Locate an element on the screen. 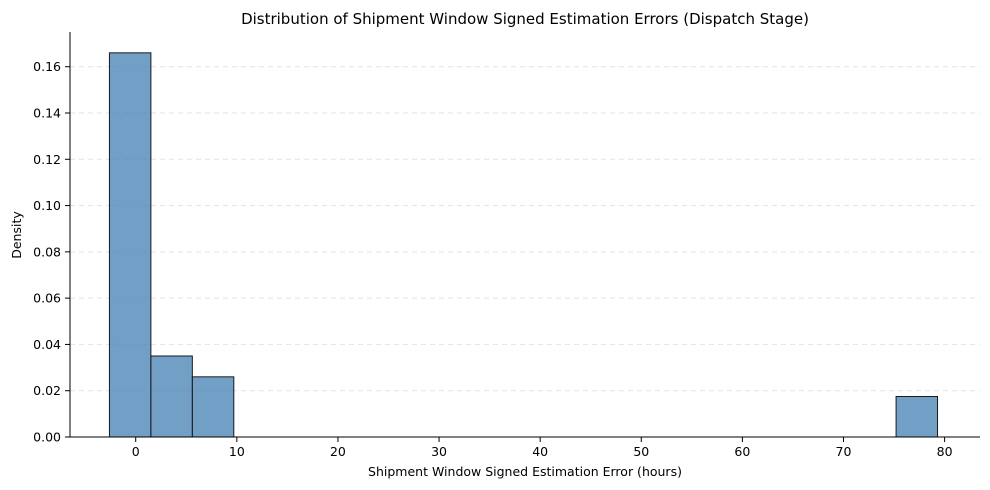  x-tick-label: 0 is located at coordinates (136, 451).